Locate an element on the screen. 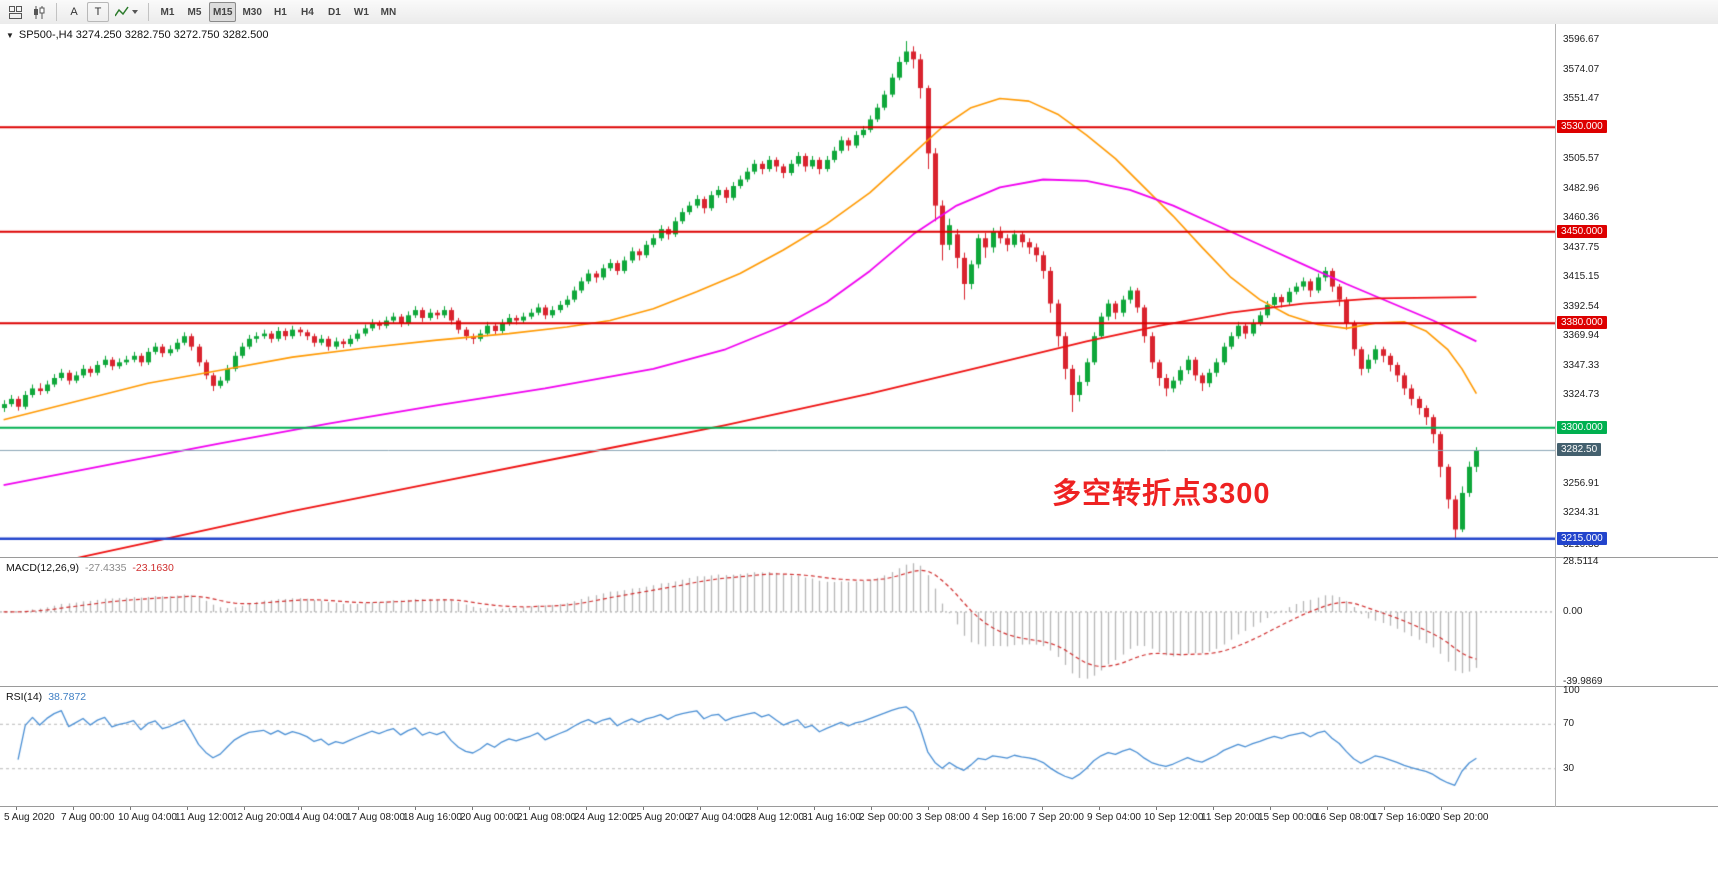 This screenshot has height=891, width=1718. time-axis-label: 4 Sep 16:00 is located at coordinates (1000, 817).